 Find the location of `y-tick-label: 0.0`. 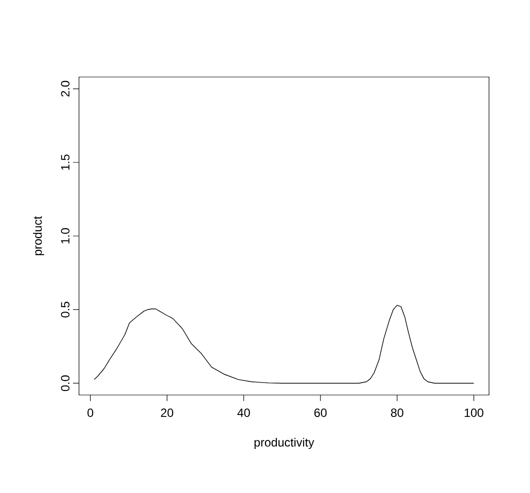

y-tick-label: 0.0 is located at coordinates (65, 383).